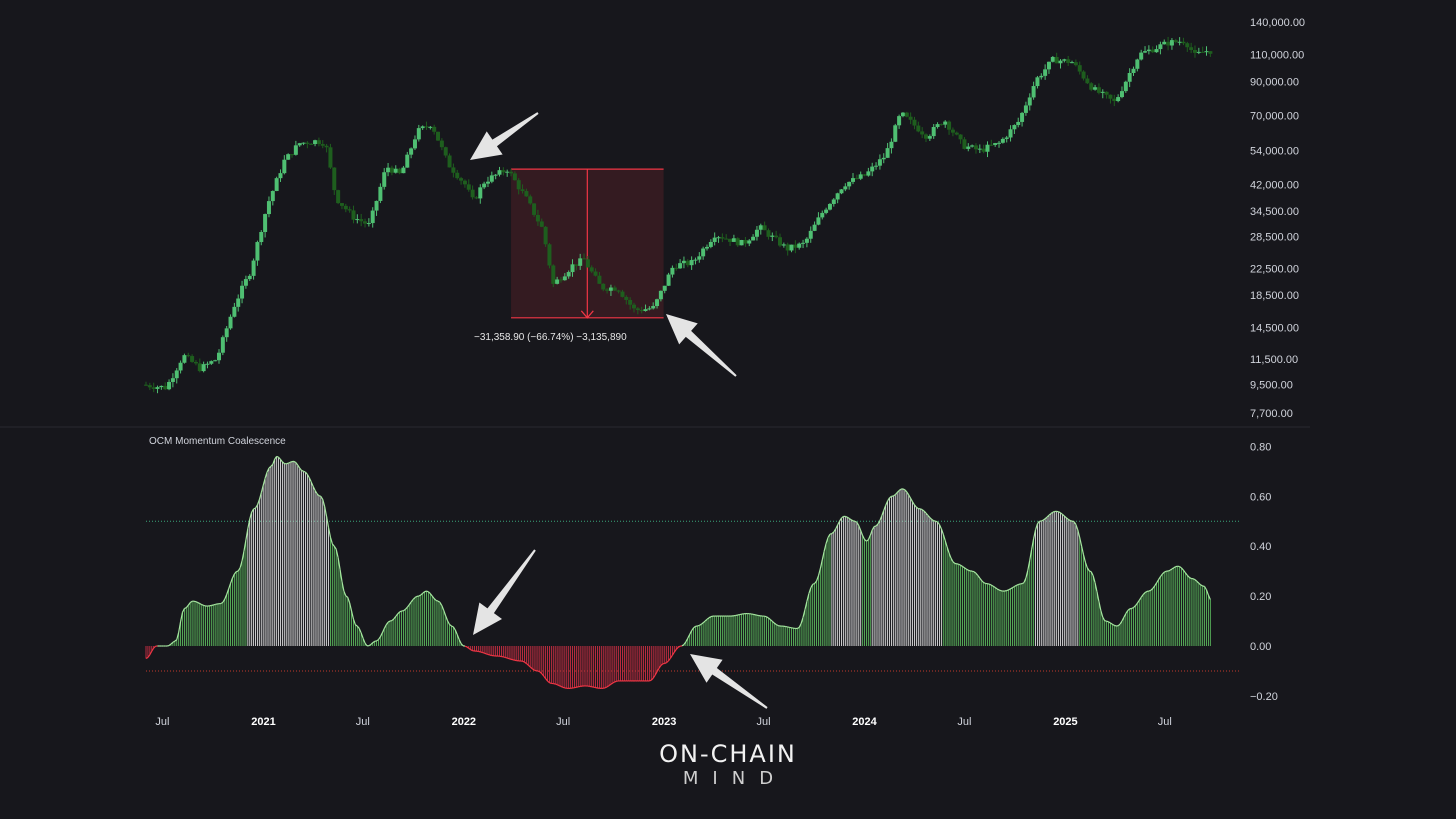 This screenshot has height=819, width=1456. I want to click on osc-tick-label: −0.20, so click(1264, 697).